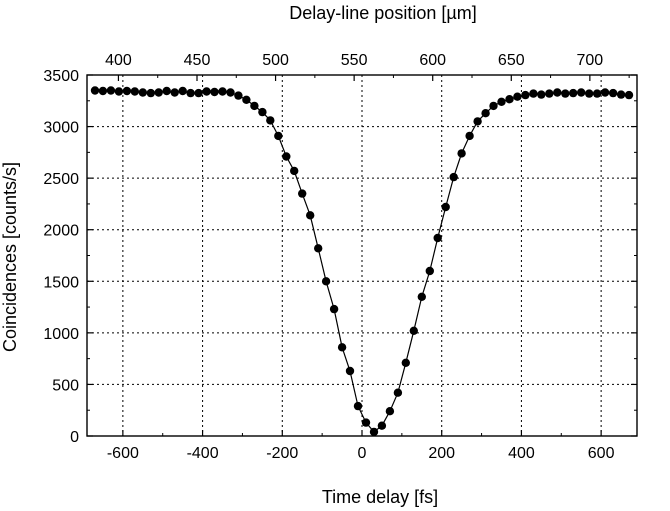  Describe the element at coordinates (65, 385) in the screenshot. I see `y-tick-label: 500` at that location.